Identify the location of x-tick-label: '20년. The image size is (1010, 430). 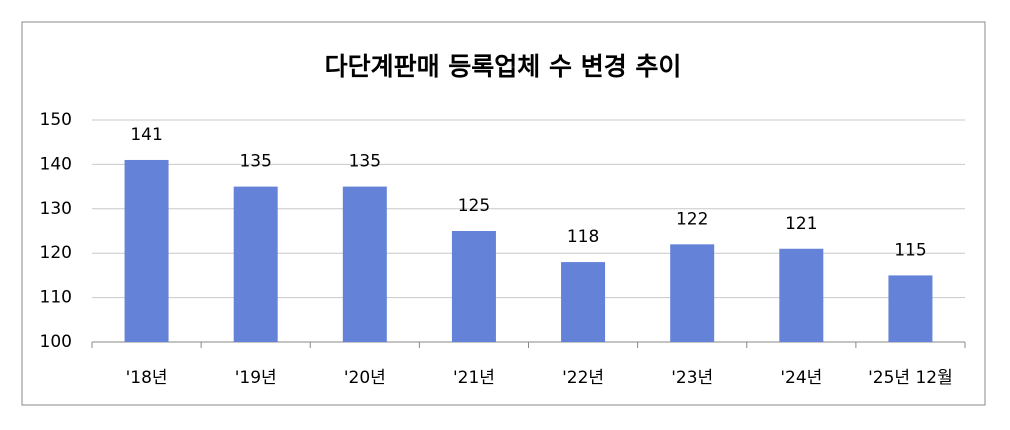
(365, 378).